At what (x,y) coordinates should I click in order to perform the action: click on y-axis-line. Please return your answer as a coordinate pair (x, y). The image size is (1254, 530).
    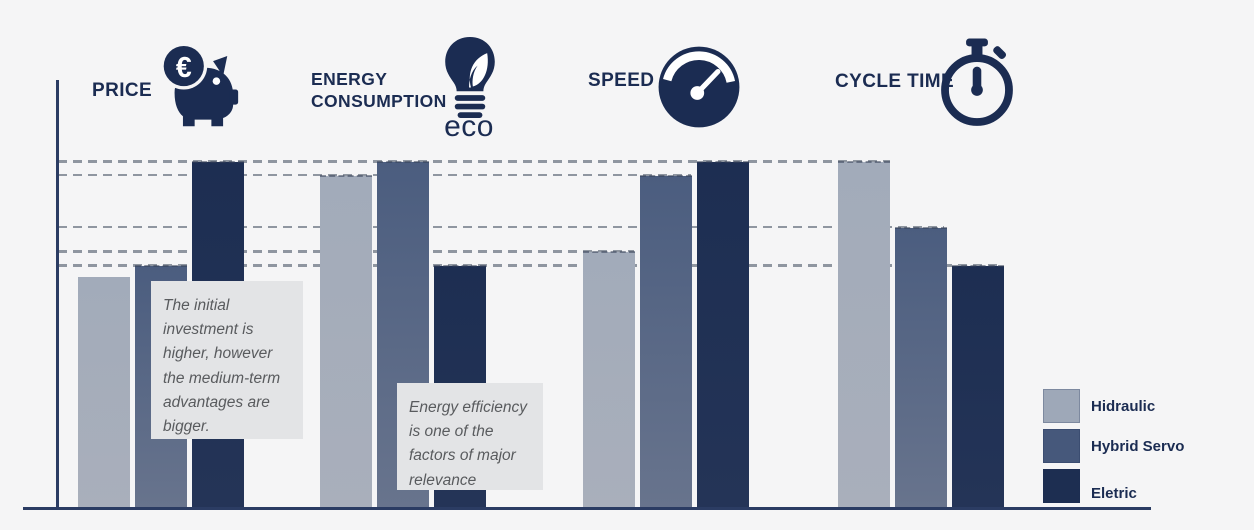
    Looking at the image, I should click on (57, 294).